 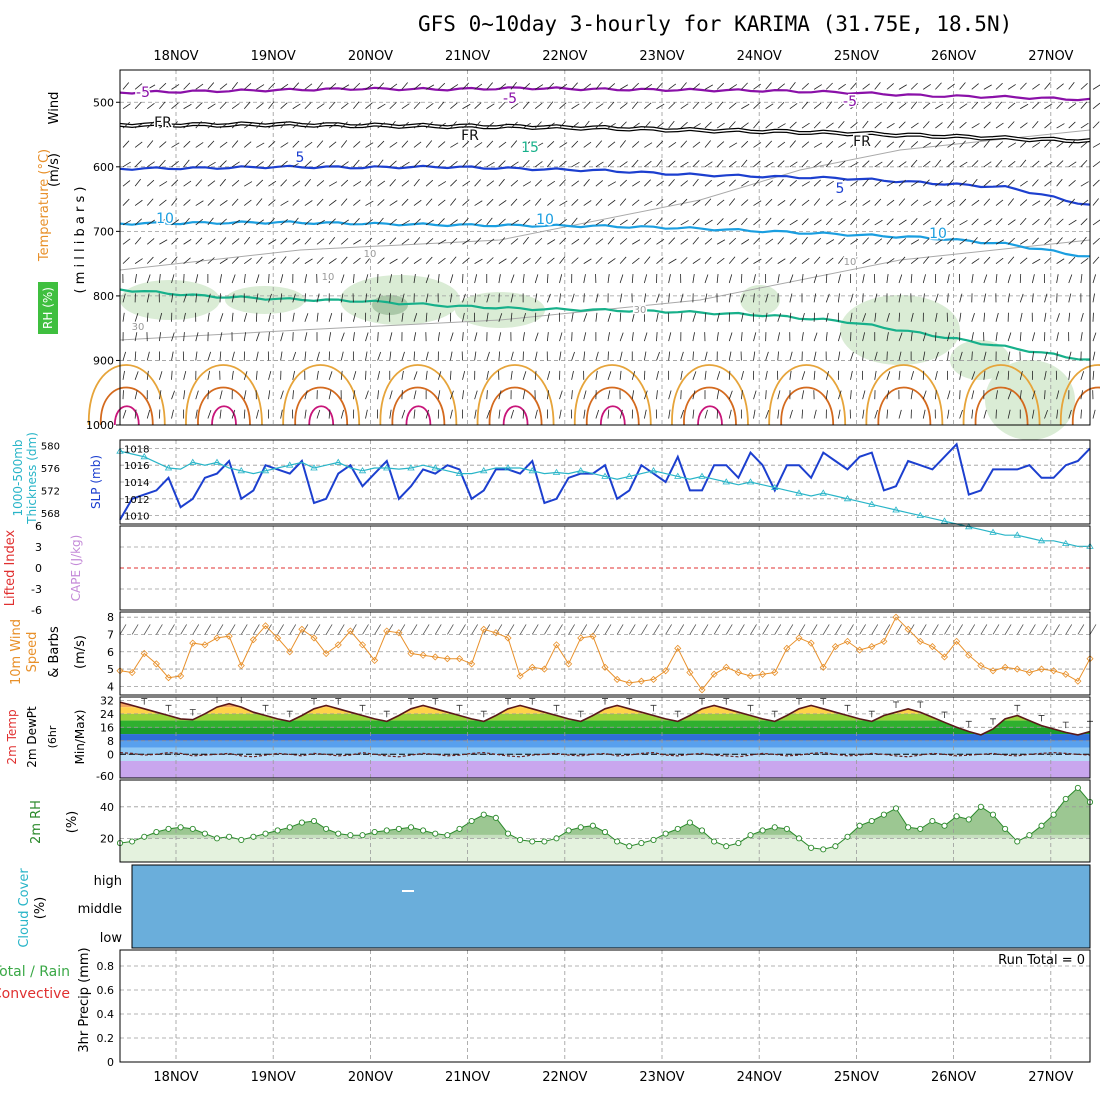 What do you see at coordinates (605, 653) in the screenshot?
I see `wind-speed-line` at bounding box center [605, 653].